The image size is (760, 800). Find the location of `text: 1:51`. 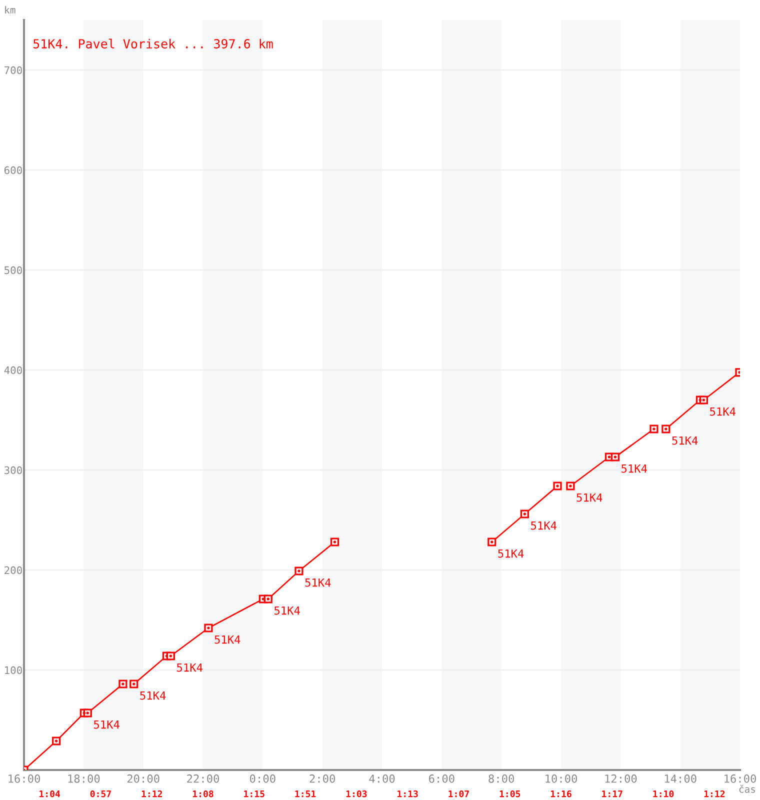

text: 1:51 is located at coordinates (305, 794).